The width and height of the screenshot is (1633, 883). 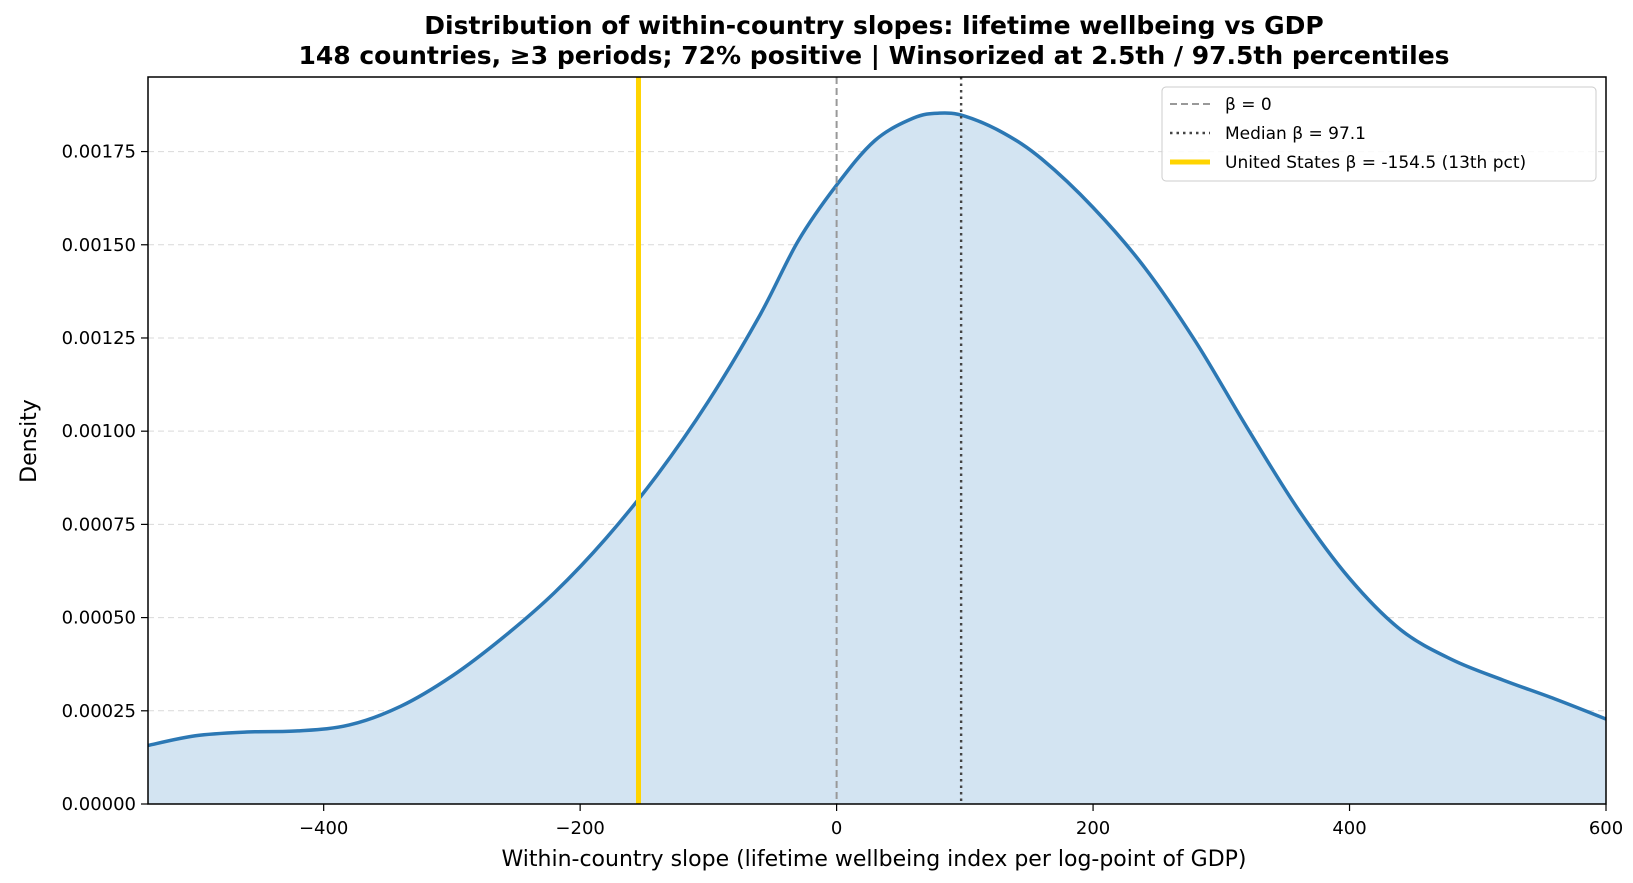 What do you see at coordinates (99, 338) in the screenshot?
I see `y-tick-label: 0.00125` at bounding box center [99, 338].